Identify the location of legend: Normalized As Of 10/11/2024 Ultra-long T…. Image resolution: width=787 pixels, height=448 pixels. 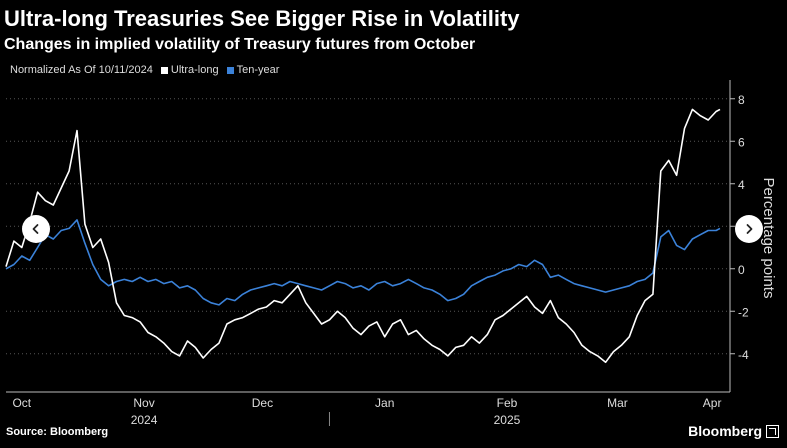
(144, 70).